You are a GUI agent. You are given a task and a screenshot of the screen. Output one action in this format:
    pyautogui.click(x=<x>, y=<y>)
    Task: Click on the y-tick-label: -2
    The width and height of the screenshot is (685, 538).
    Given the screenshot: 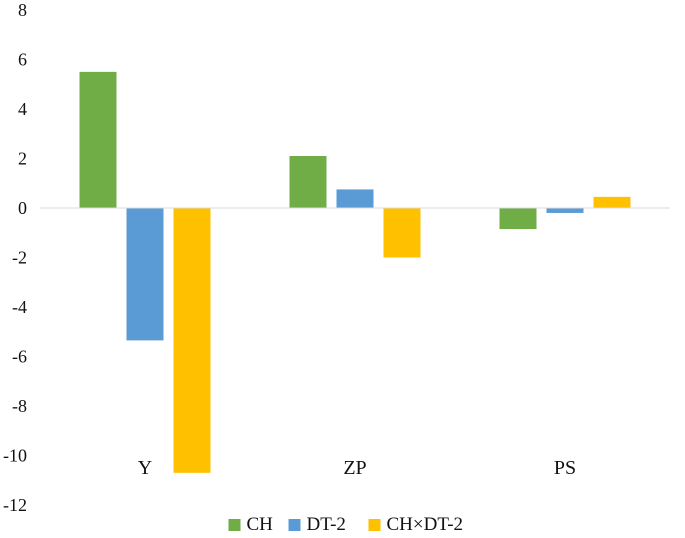 What is the action you would take?
    pyautogui.click(x=19, y=258)
    